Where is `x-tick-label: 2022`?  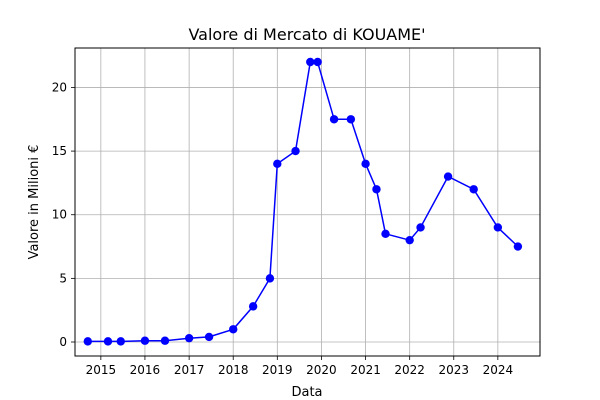
x-tick-label: 2022 is located at coordinates (409, 370).